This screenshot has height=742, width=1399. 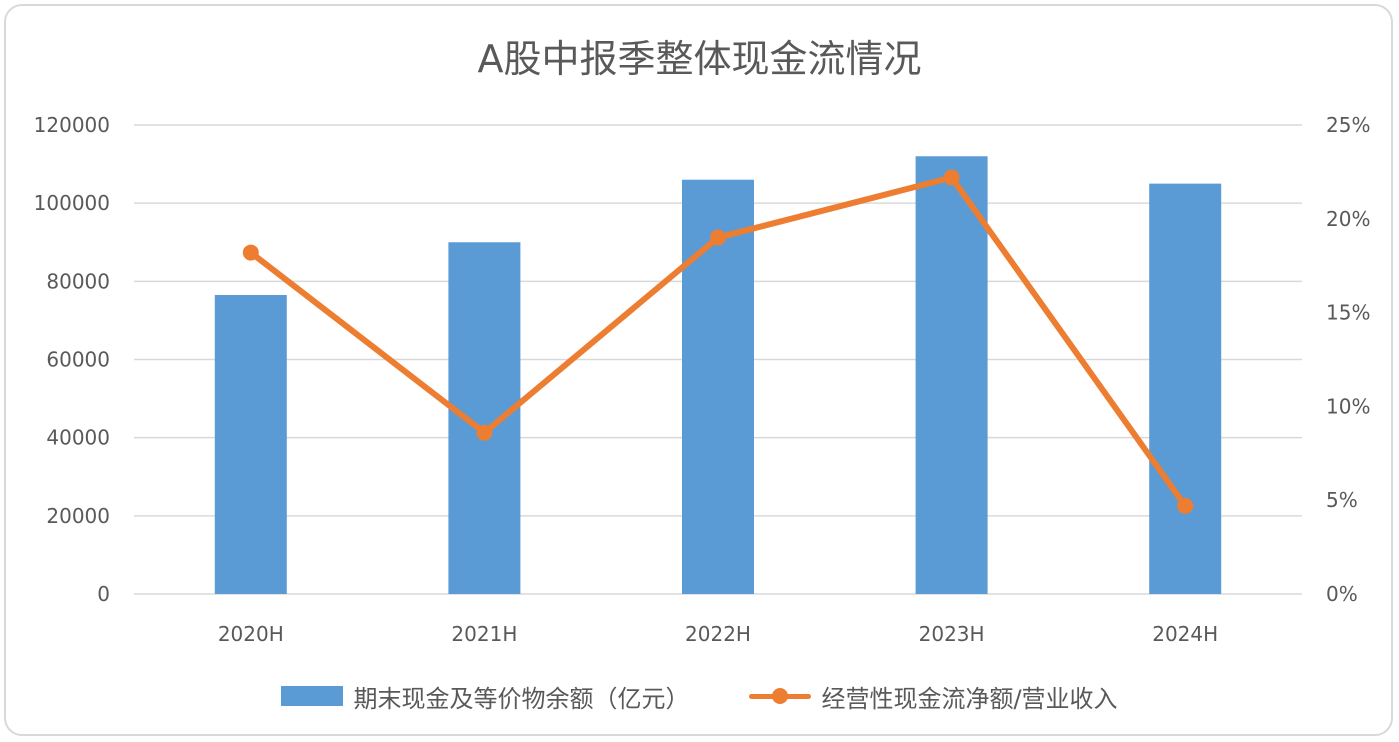 What do you see at coordinates (718, 634) in the screenshot?
I see `x-tick-label: 2022H` at bounding box center [718, 634].